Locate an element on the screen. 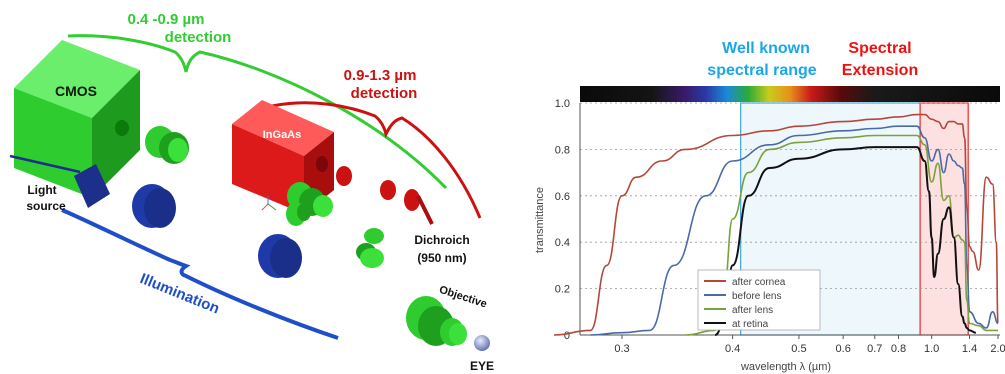 The height and width of the screenshot is (374, 1005). x-tick-label: 0.6 is located at coordinates (843, 349).